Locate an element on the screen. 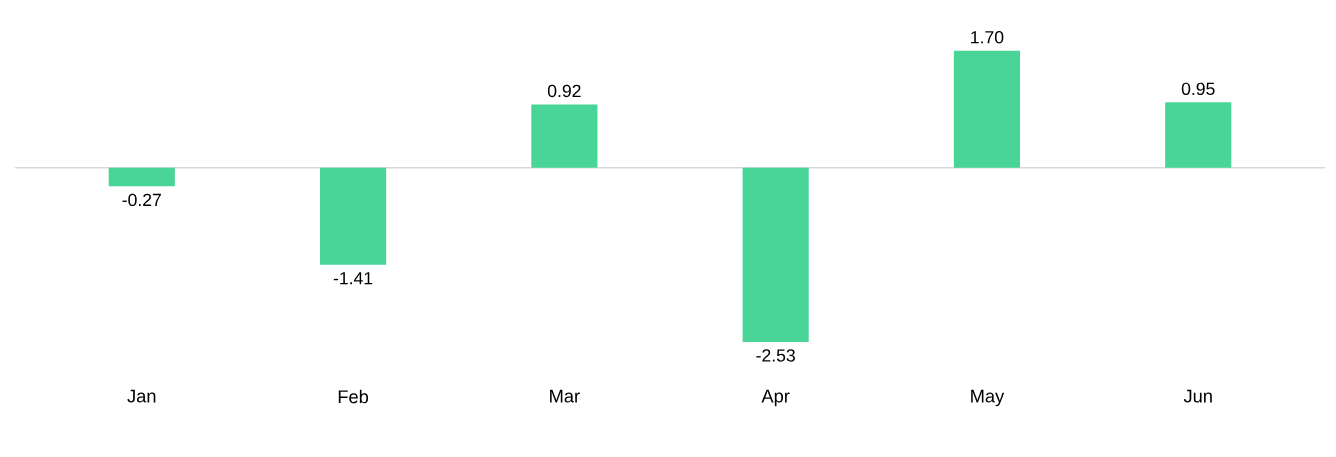  data-label: 1.70 is located at coordinates (987, 37).